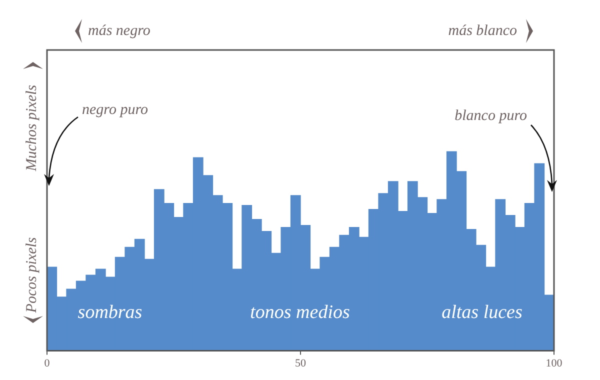  Describe the element at coordinates (300, 312) in the screenshot. I see `annotation: tonos medios` at that location.